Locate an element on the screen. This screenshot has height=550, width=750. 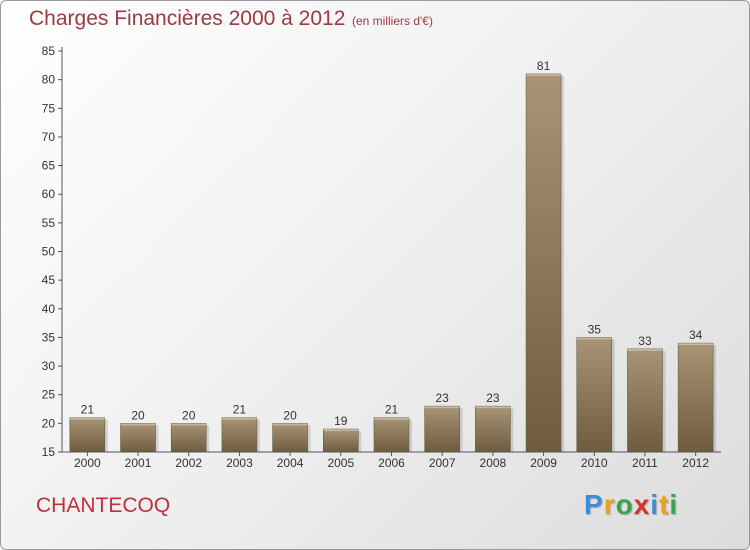
commune-name: CHANTECOQ is located at coordinates (103, 505).